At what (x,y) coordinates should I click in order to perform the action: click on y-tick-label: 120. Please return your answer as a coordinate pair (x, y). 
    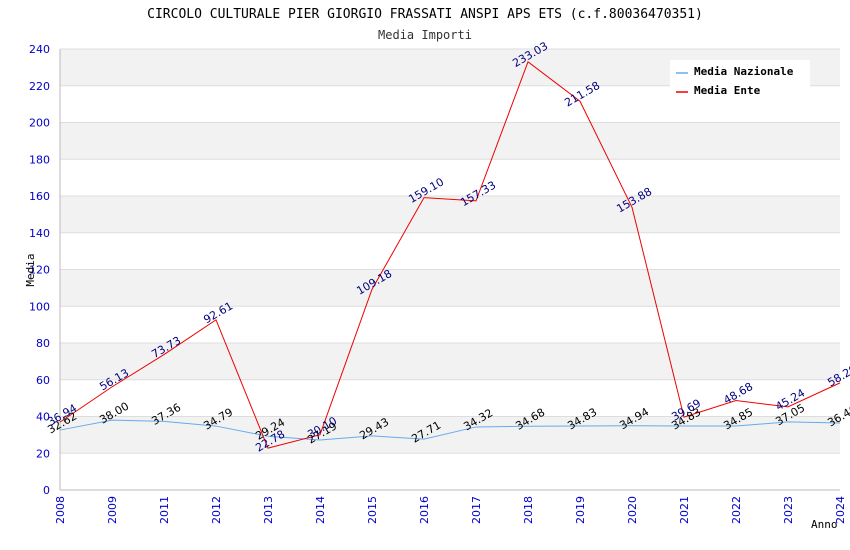
    Looking at the image, I should click on (39, 270).